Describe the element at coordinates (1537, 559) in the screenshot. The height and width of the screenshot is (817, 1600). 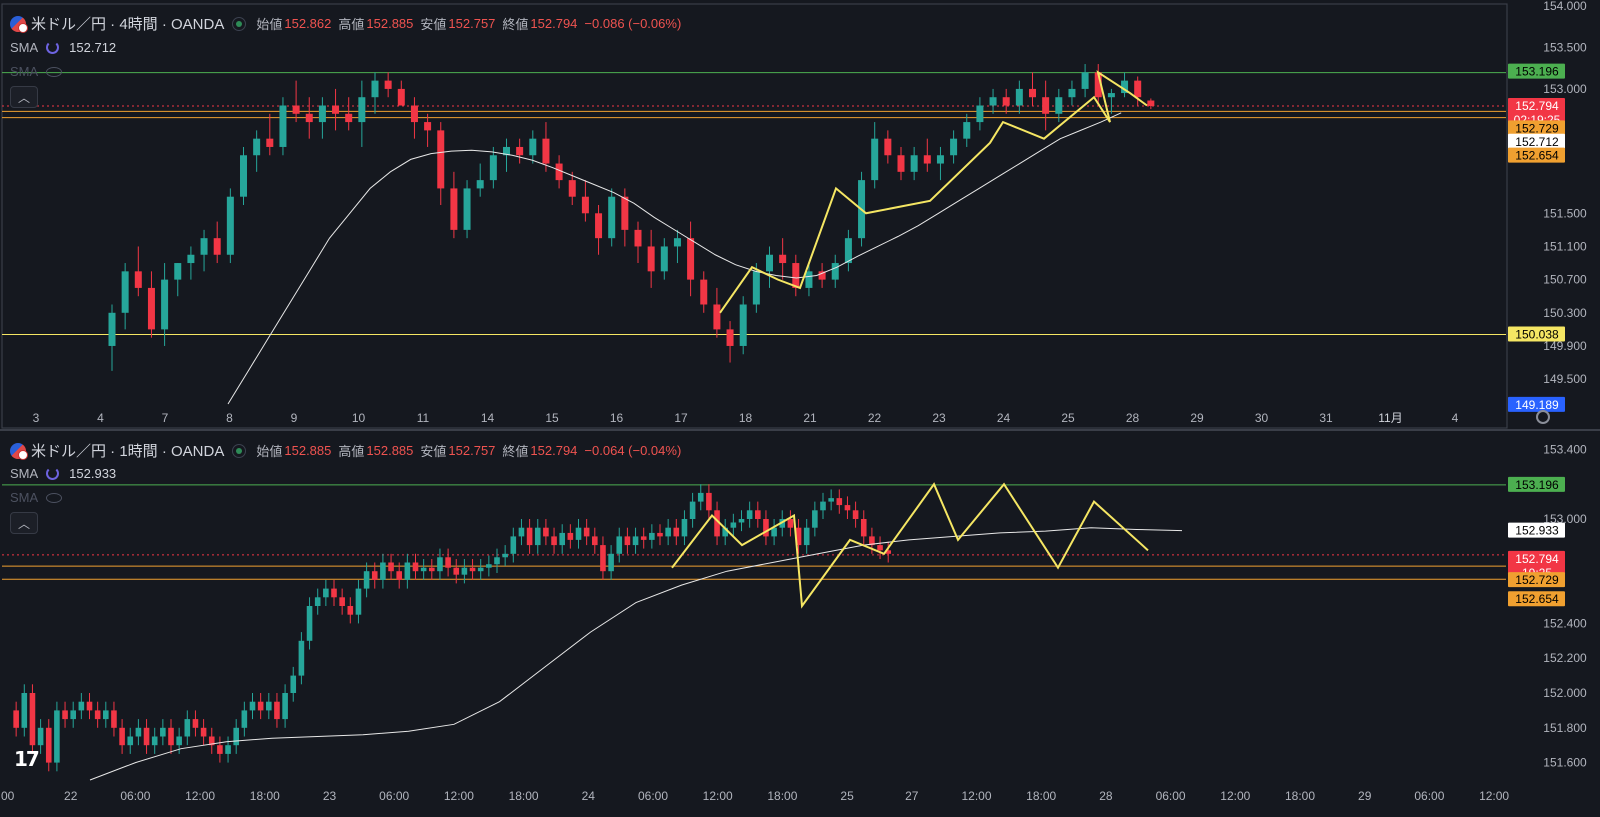
I see `price-axis-label-text: 152.794` at that location.